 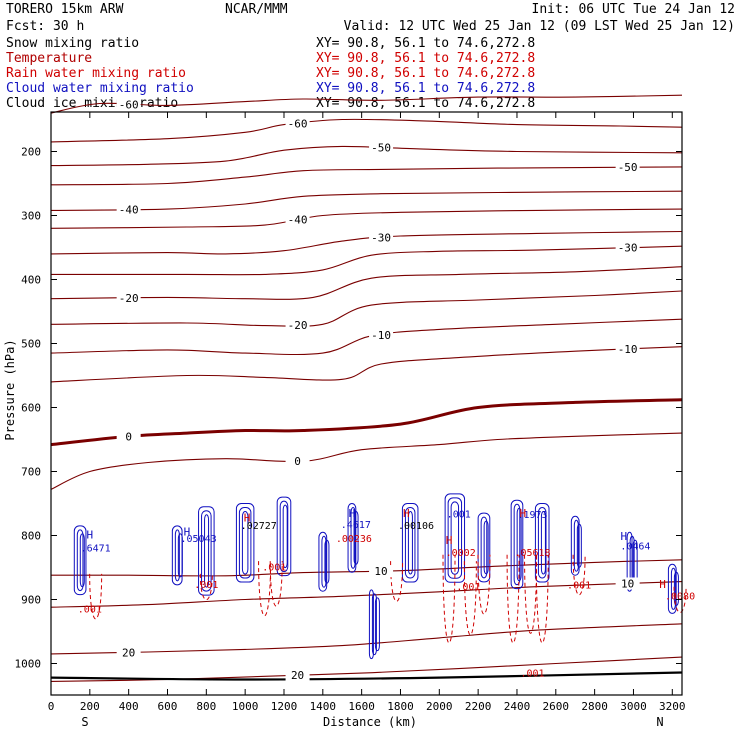 What do you see at coordinates (31, 280) in the screenshot?
I see `y-tick-label: 400` at bounding box center [31, 280].